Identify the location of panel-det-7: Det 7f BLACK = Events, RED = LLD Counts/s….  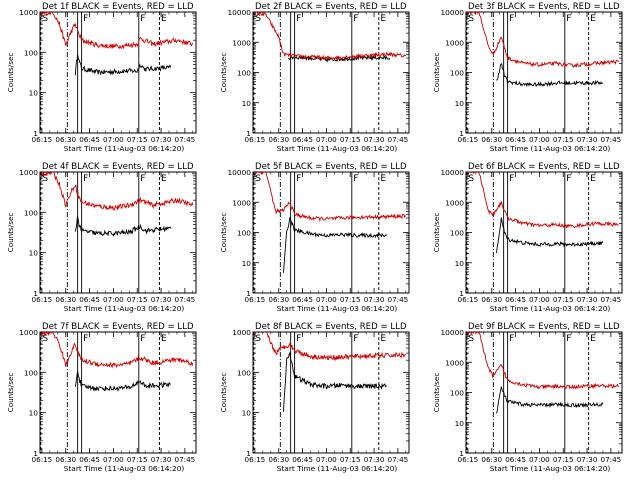
(101, 397).